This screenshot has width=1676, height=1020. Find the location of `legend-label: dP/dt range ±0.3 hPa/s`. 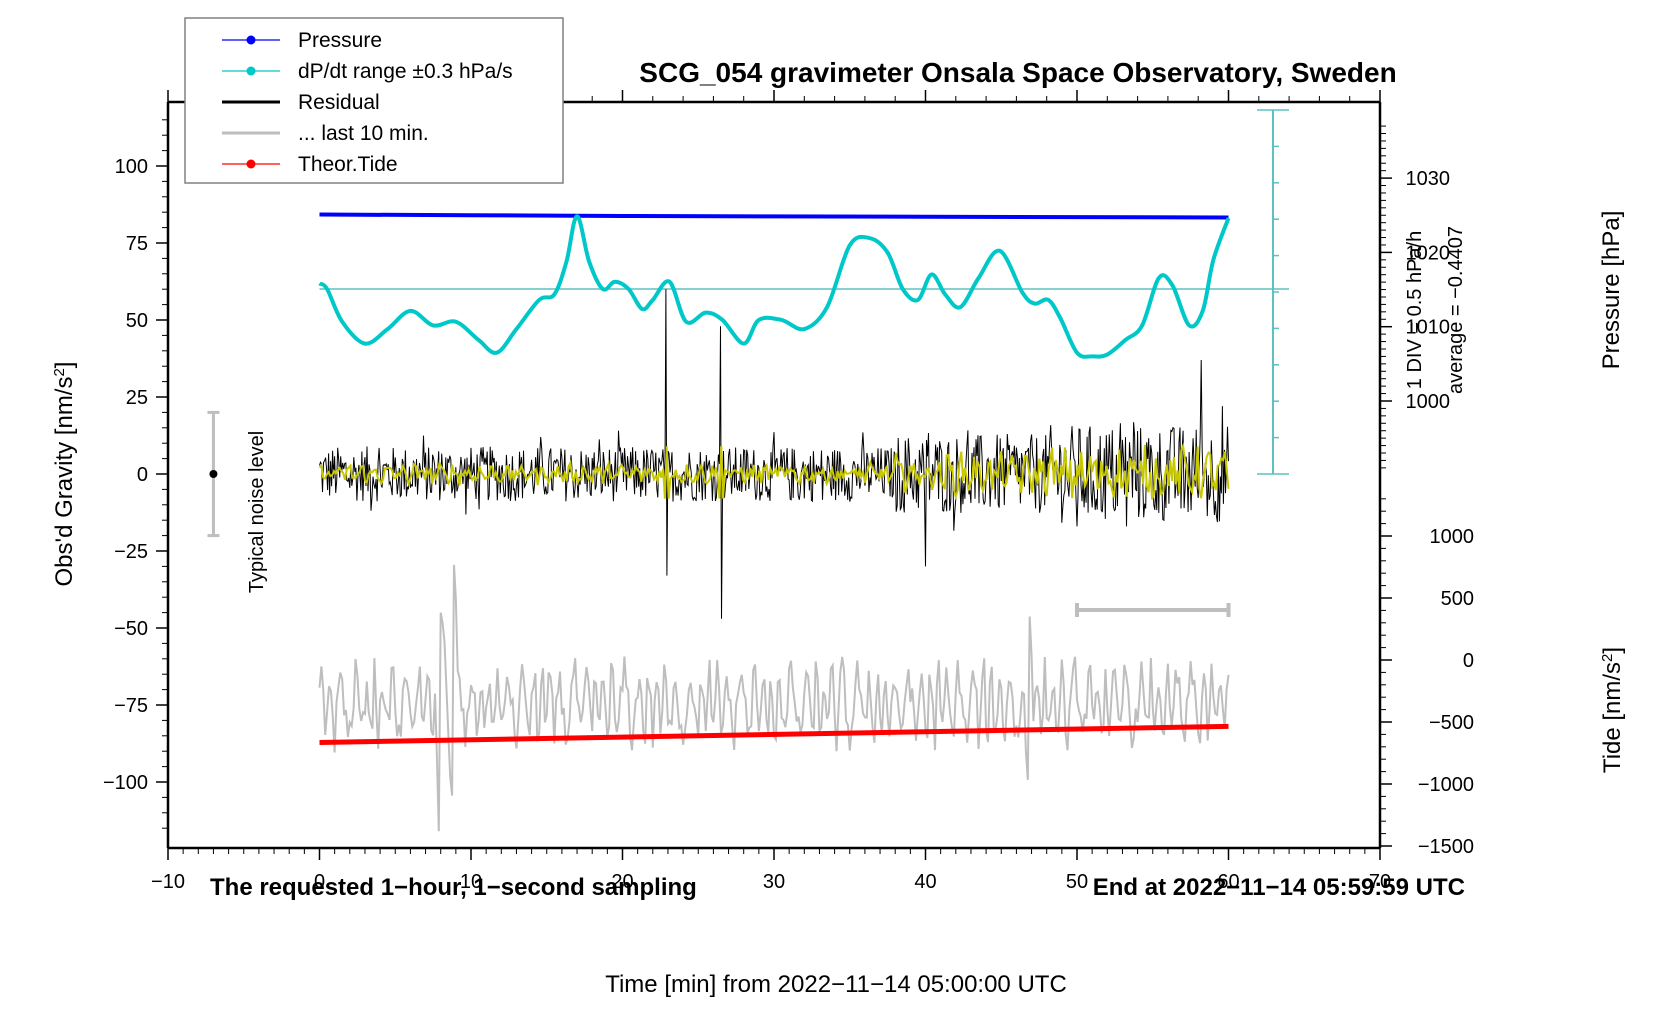

legend-label: dP/dt range ±0.3 hPa/s is located at coordinates (405, 71).